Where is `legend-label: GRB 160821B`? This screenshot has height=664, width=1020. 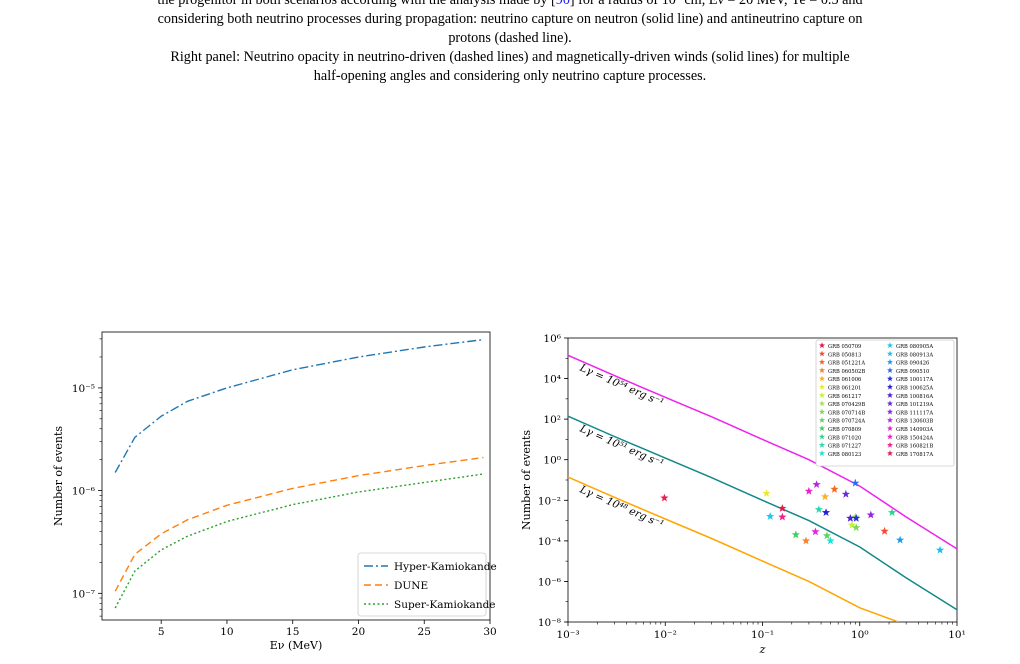 legend-label: GRB 160821B is located at coordinates (914, 447).